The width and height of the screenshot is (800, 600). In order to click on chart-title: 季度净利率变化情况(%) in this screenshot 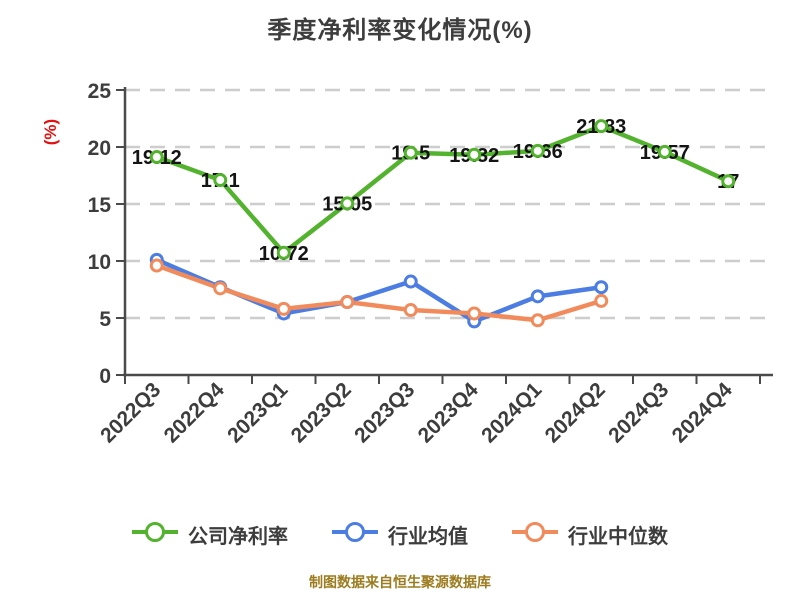, I will do `click(400, 30)`.